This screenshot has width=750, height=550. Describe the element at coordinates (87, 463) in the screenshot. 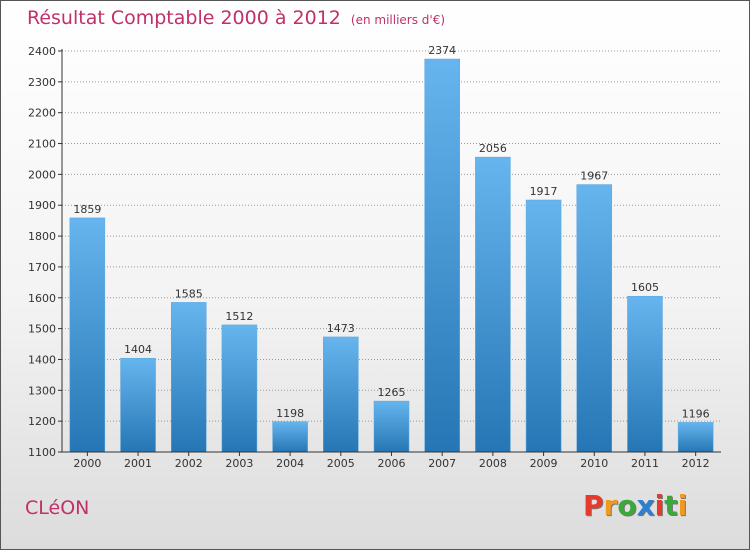

I see `x-tick-label-2000: 2000` at that location.